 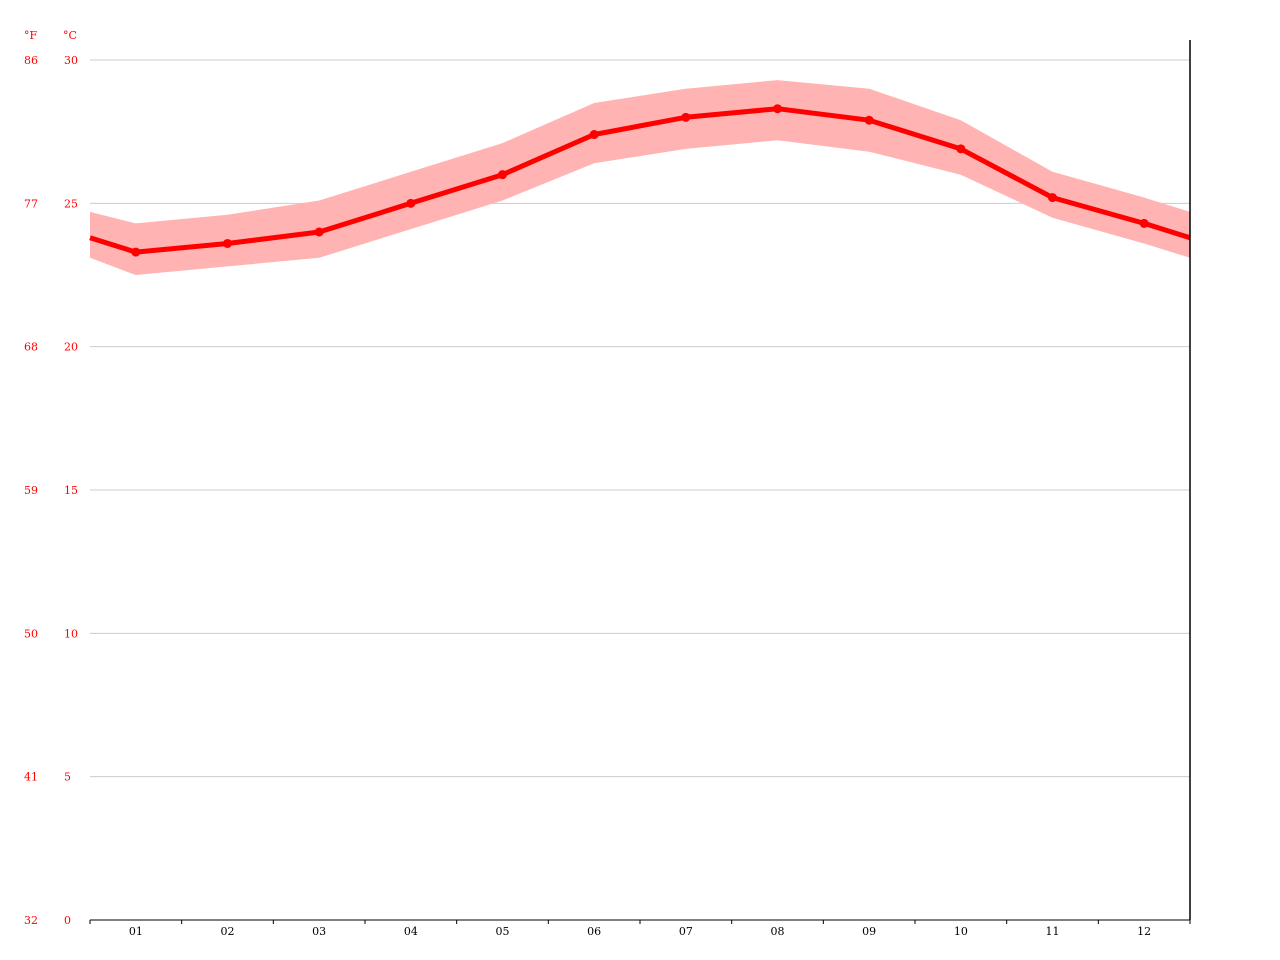 What do you see at coordinates (594, 931) in the screenshot?
I see `x-tick-label: 06` at bounding box center [594, 931].